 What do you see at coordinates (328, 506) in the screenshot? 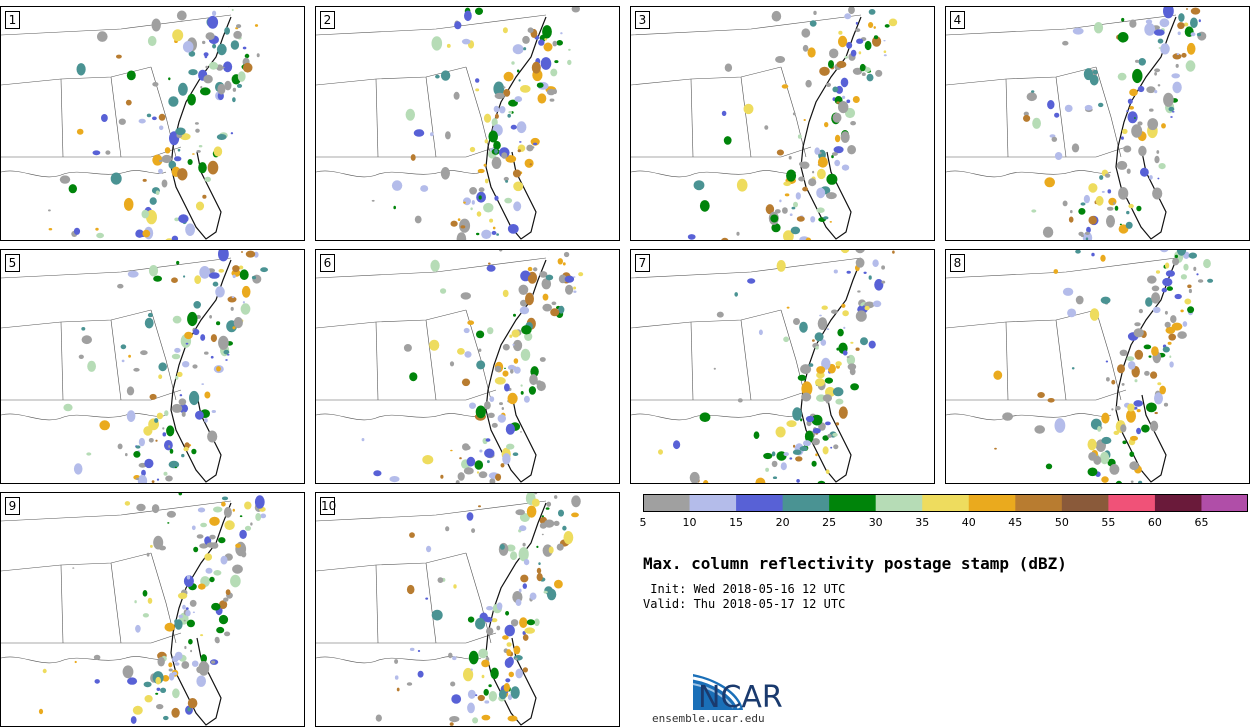
I see `panel-number: 10` at bounding box center [328, 506].